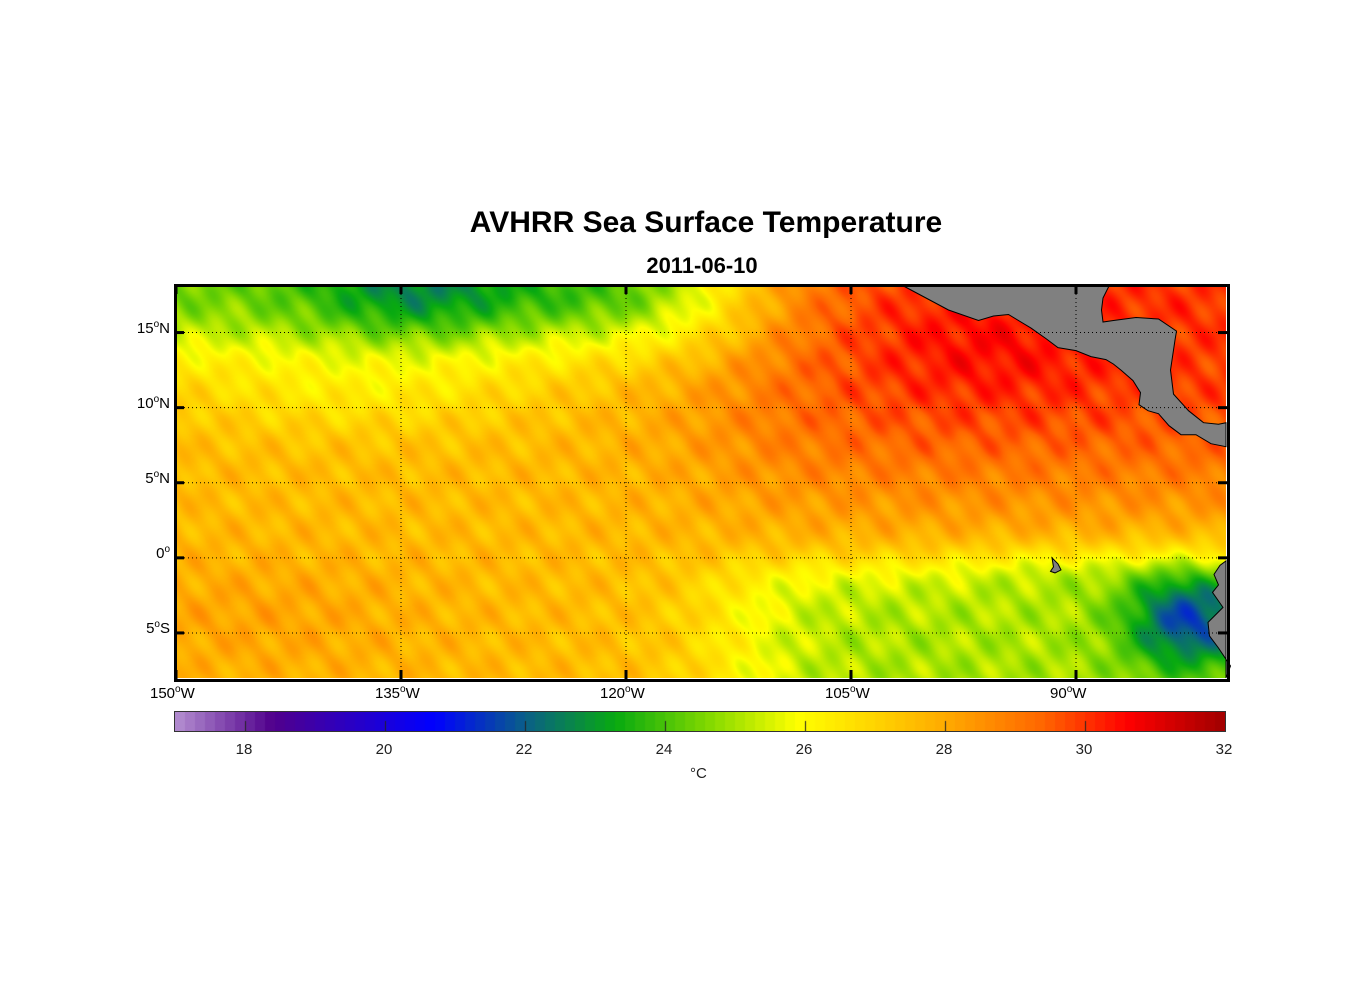 The width and height of the screenshot is (1356, 1000). What do you see at coordinates (153, 327) in the screenshot?
I see `lat-tick-label: 15oN` at bounding box center [153, 327].